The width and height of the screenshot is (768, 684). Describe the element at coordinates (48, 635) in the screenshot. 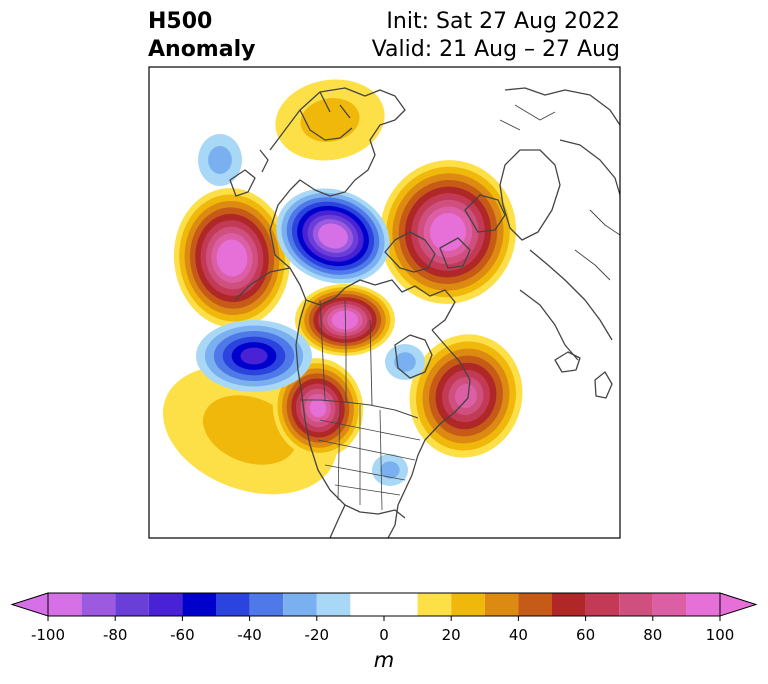

I see `colorbar-tick-label: -100` at that location.